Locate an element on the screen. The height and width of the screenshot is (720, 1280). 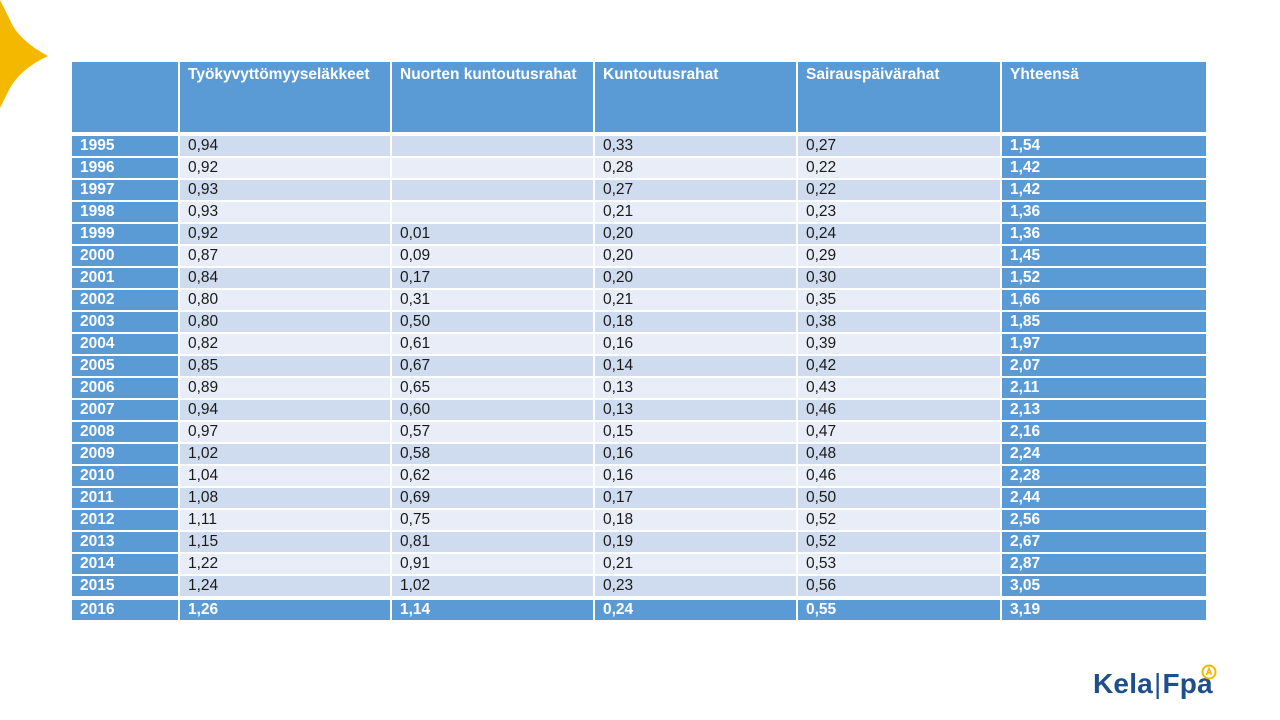
cell-nuorten-kuntoutusrahat: 1,02 is located at coordinates (492, 586).